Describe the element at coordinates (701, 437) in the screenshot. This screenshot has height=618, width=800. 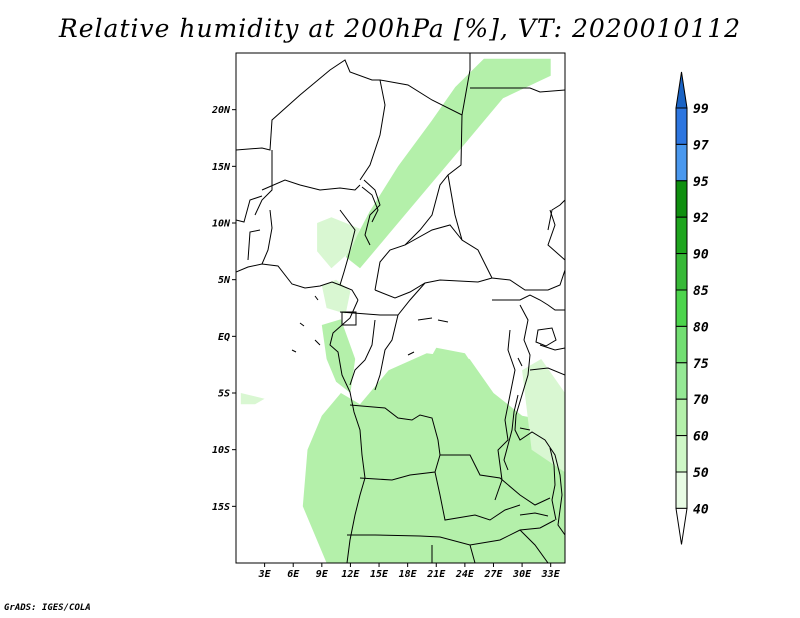
I see `colorbar-label: 60` at that location.